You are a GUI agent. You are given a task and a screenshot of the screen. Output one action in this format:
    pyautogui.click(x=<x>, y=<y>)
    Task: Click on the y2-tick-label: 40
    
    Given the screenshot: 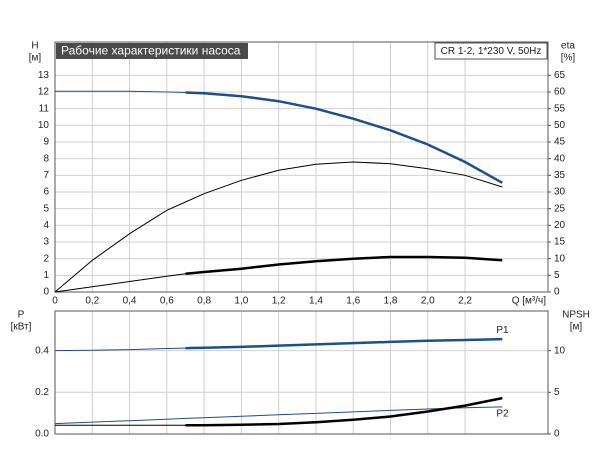 What is the action you would take?
    pyautogui.click(x=560, y=158)
    